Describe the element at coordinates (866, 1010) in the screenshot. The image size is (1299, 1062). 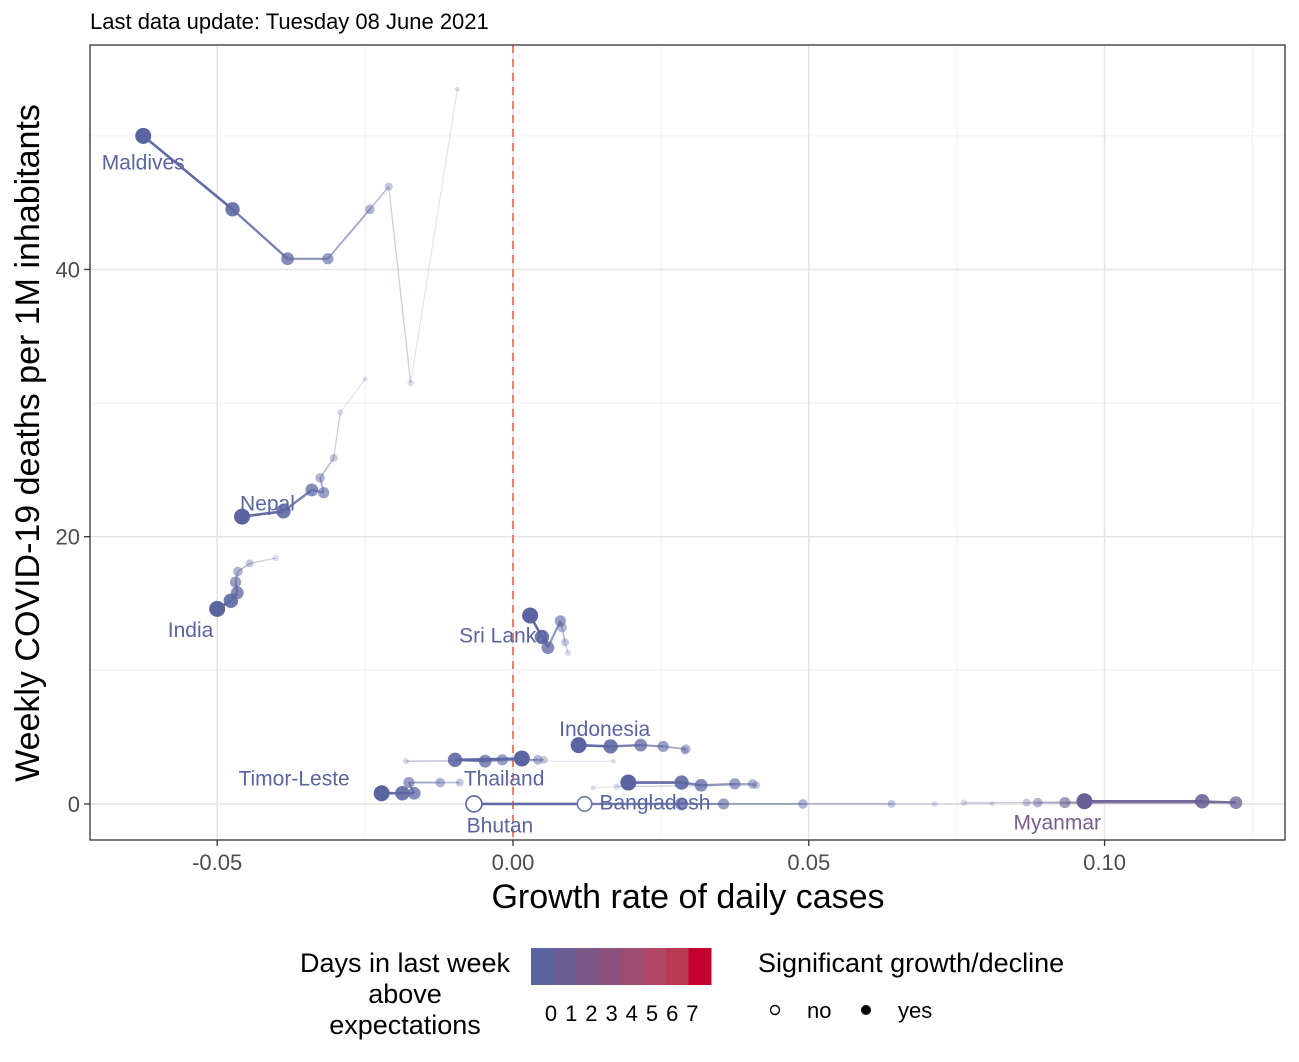
I see `legend-filled-circle-symbol` at that location.